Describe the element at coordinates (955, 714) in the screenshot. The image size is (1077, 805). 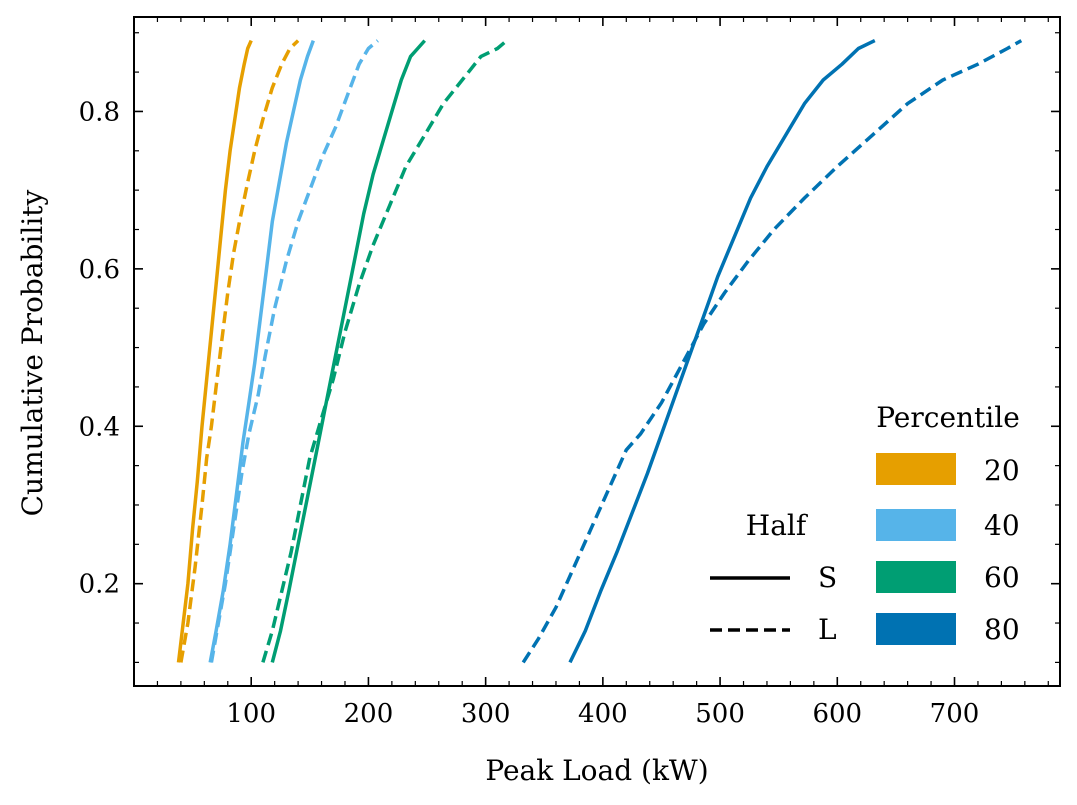
I see `x-tick-label: 700` at that location.